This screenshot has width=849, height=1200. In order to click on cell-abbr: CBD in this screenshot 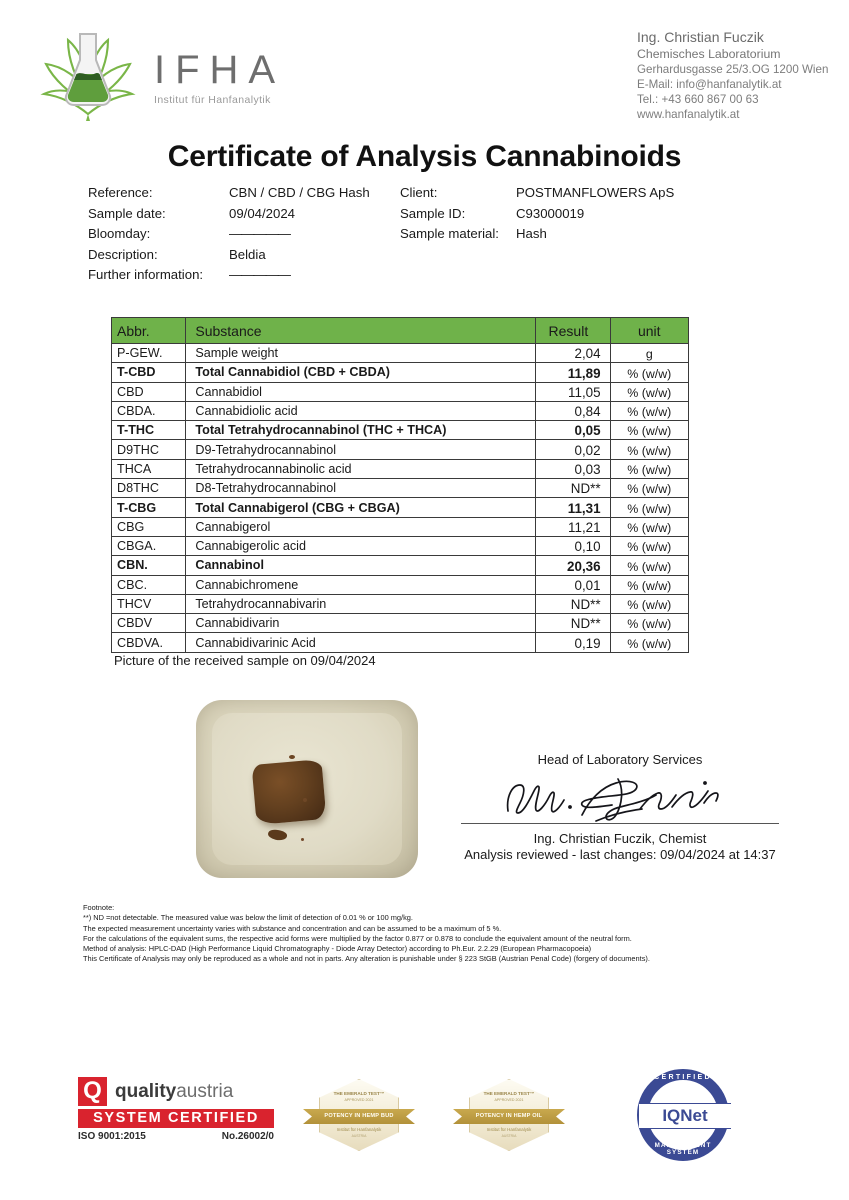, I will do `click(148, 391)`.